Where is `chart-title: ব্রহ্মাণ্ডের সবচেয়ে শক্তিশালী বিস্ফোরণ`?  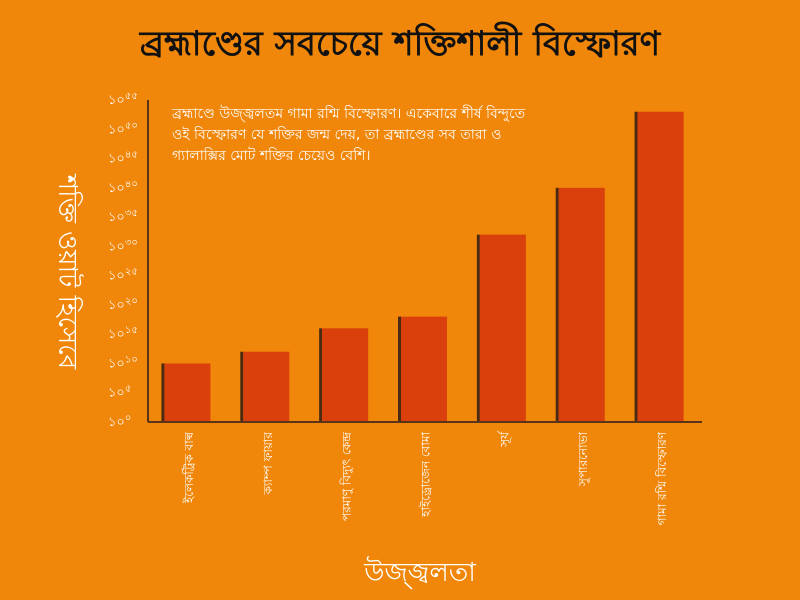 chart-title: ব্রহ্মাণ্ডের সবচেয়ে শক্তিশালী বিস্ফোরণ is located at coordinates (400, 44).